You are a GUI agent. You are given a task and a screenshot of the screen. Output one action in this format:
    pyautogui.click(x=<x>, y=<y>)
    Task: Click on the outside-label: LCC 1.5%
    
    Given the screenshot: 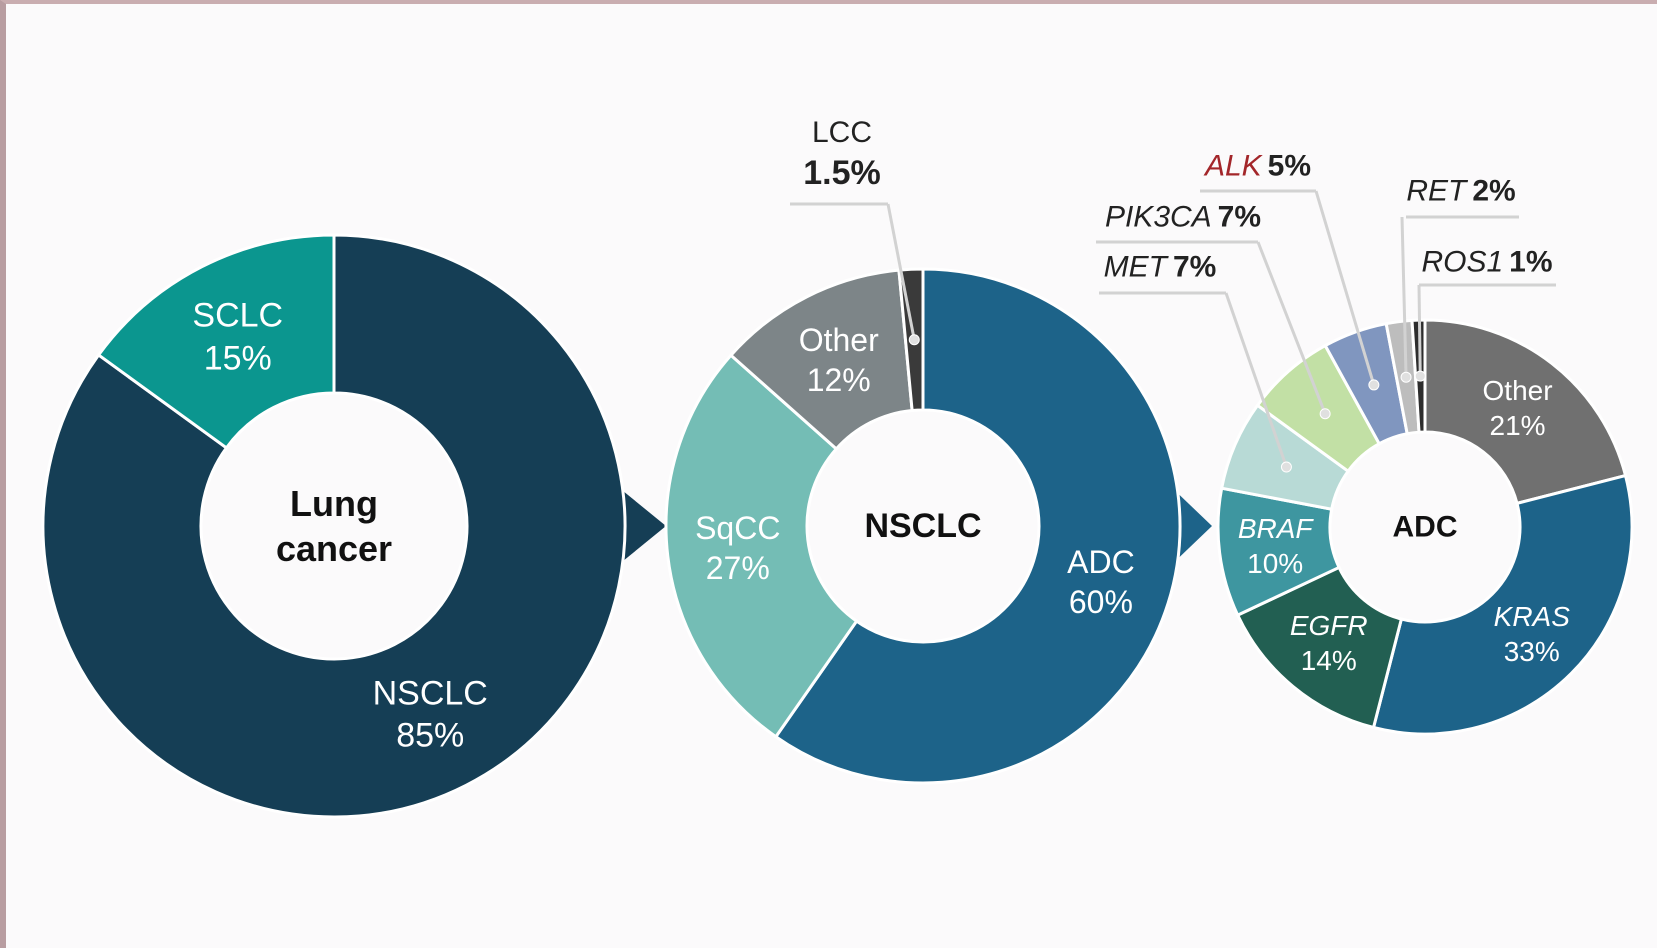 What is the action you would take?
    pyautogui.click(x=842, y=154)
    